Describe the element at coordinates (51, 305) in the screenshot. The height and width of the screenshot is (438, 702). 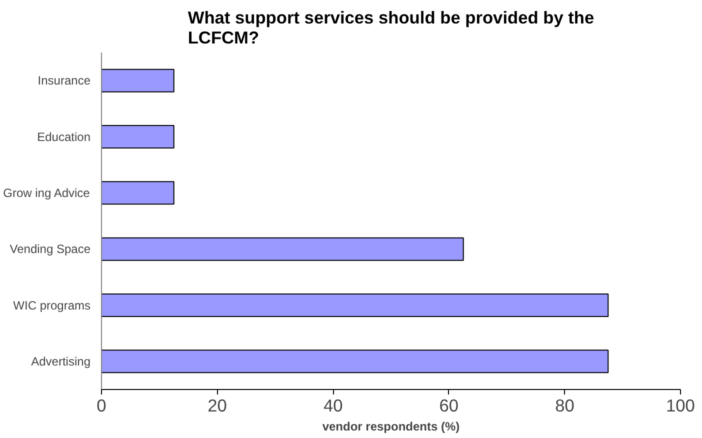
I see `y-tick-label: WIC programs` at that location.